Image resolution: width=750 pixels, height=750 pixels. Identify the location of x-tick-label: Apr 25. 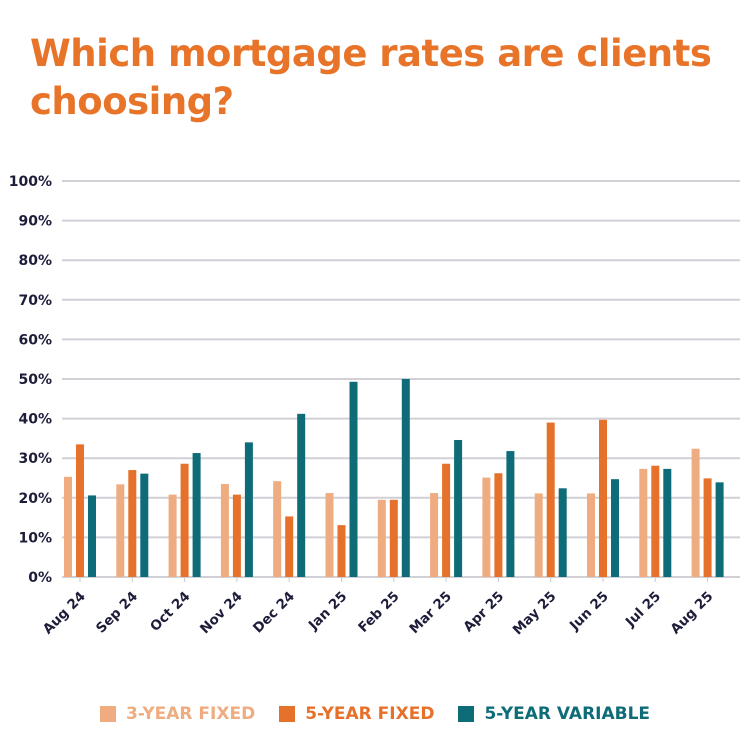
(483, 612).